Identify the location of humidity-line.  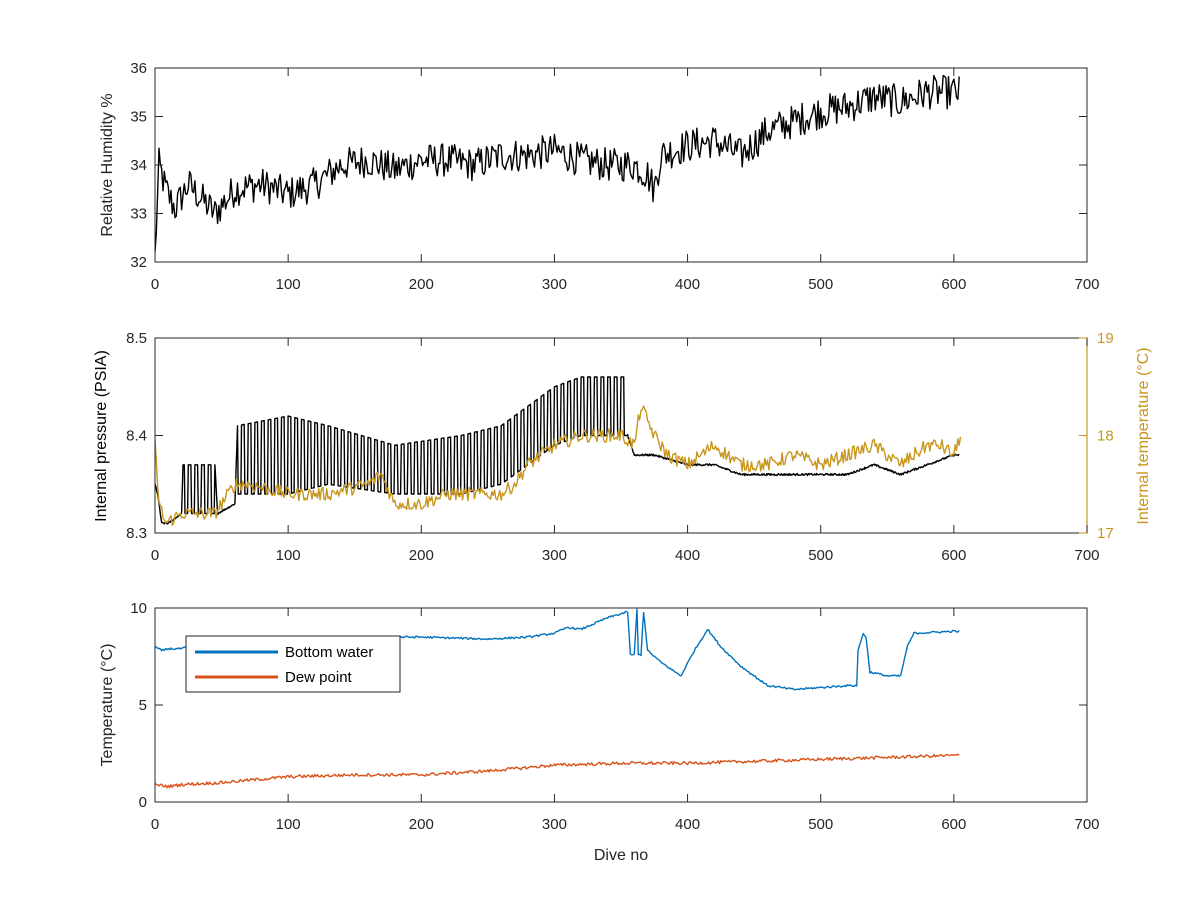
(557, 163).